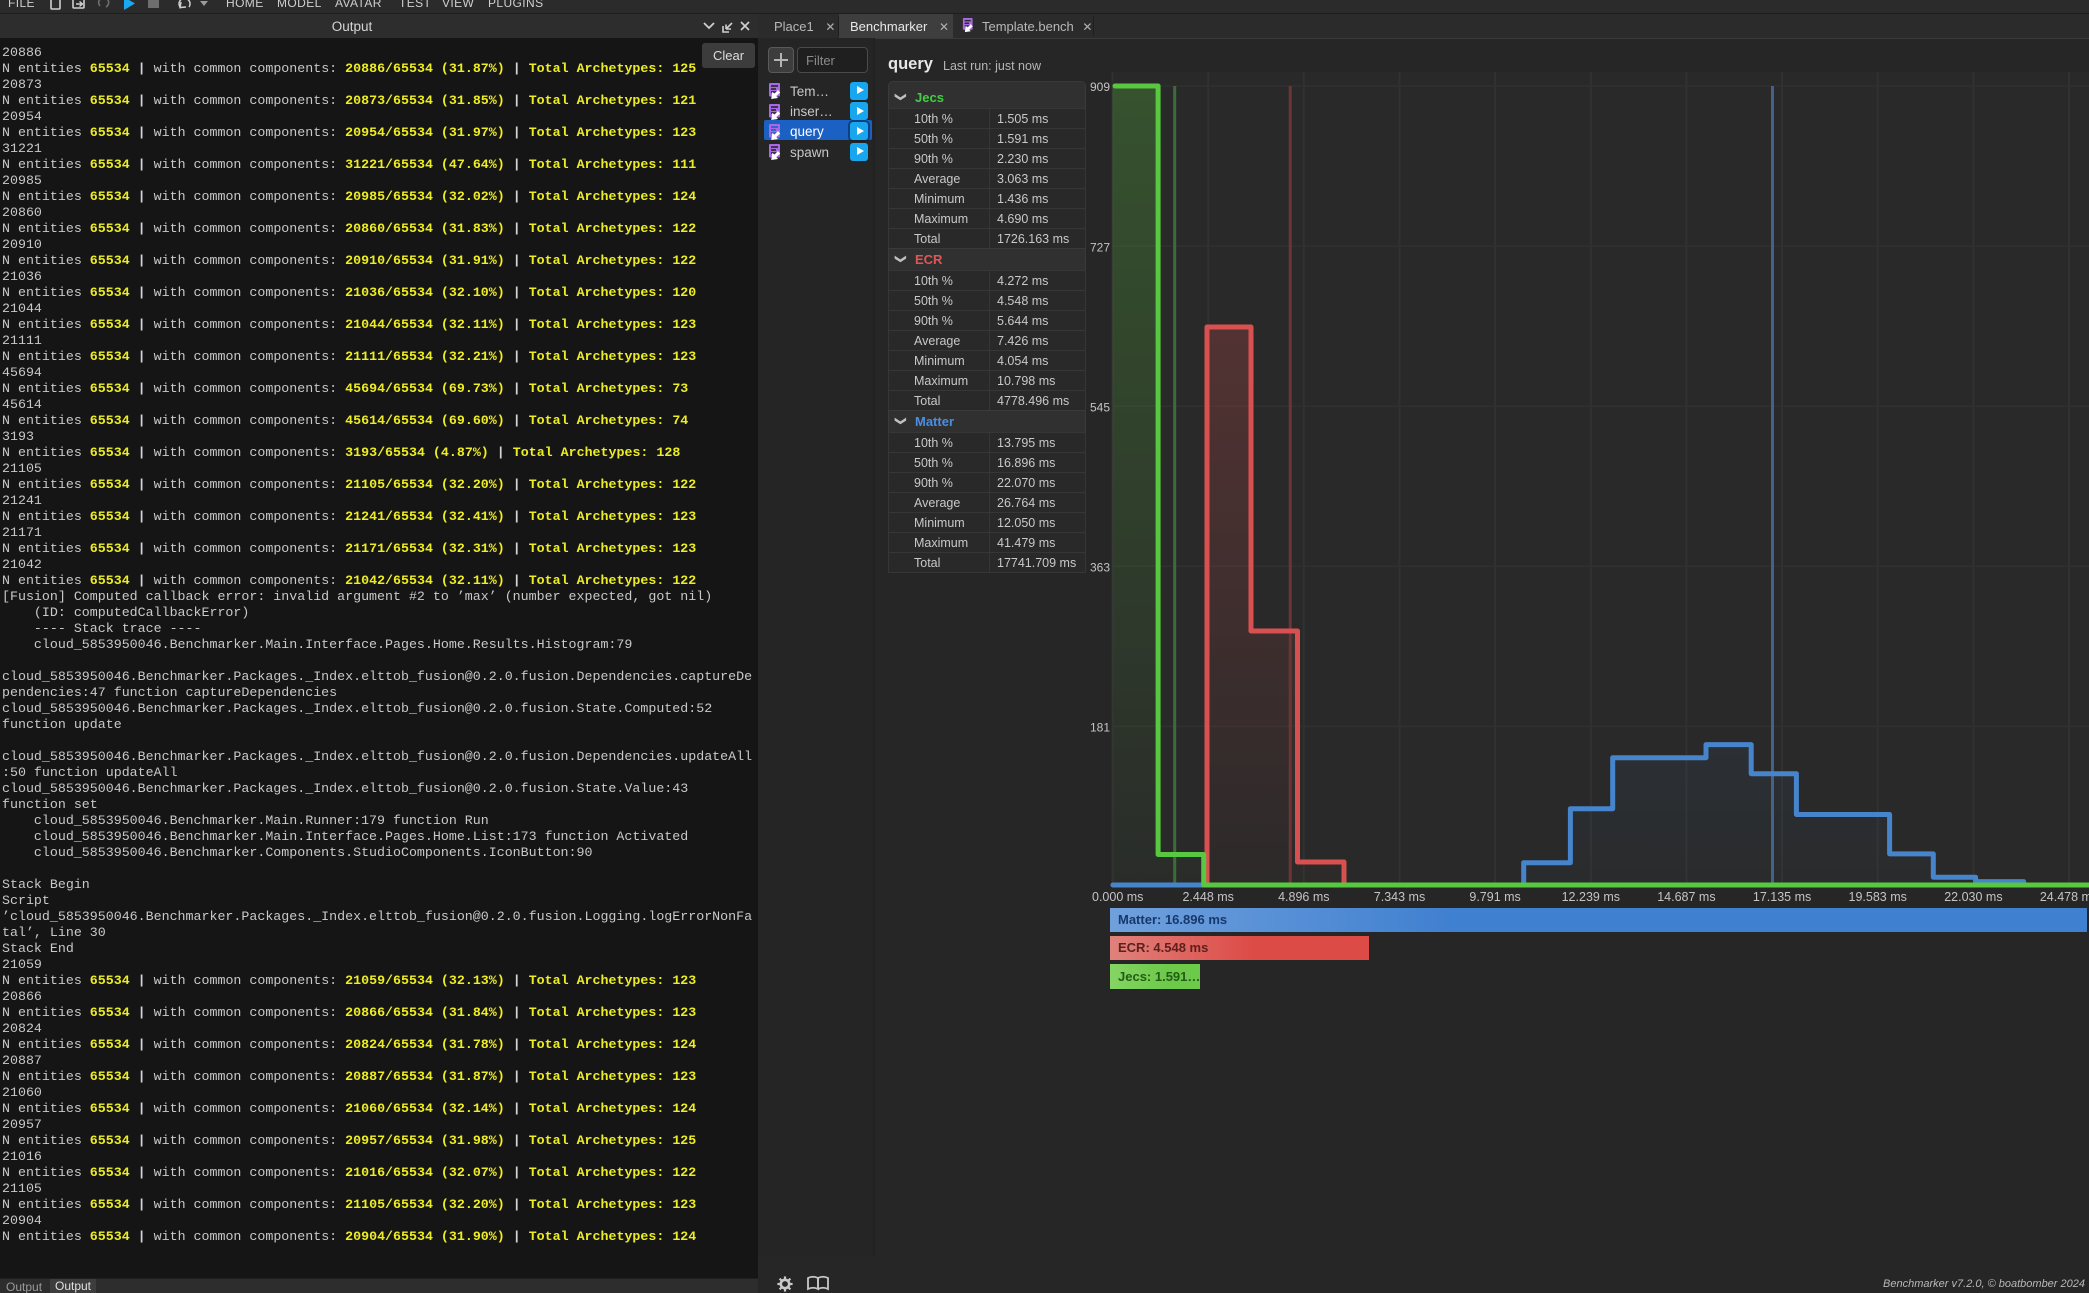 The image size is (2089, 1293). Describe the element at coordinates (1878, 897) in the screenshot. I see `svg-text: 19.583 ms` at that location.